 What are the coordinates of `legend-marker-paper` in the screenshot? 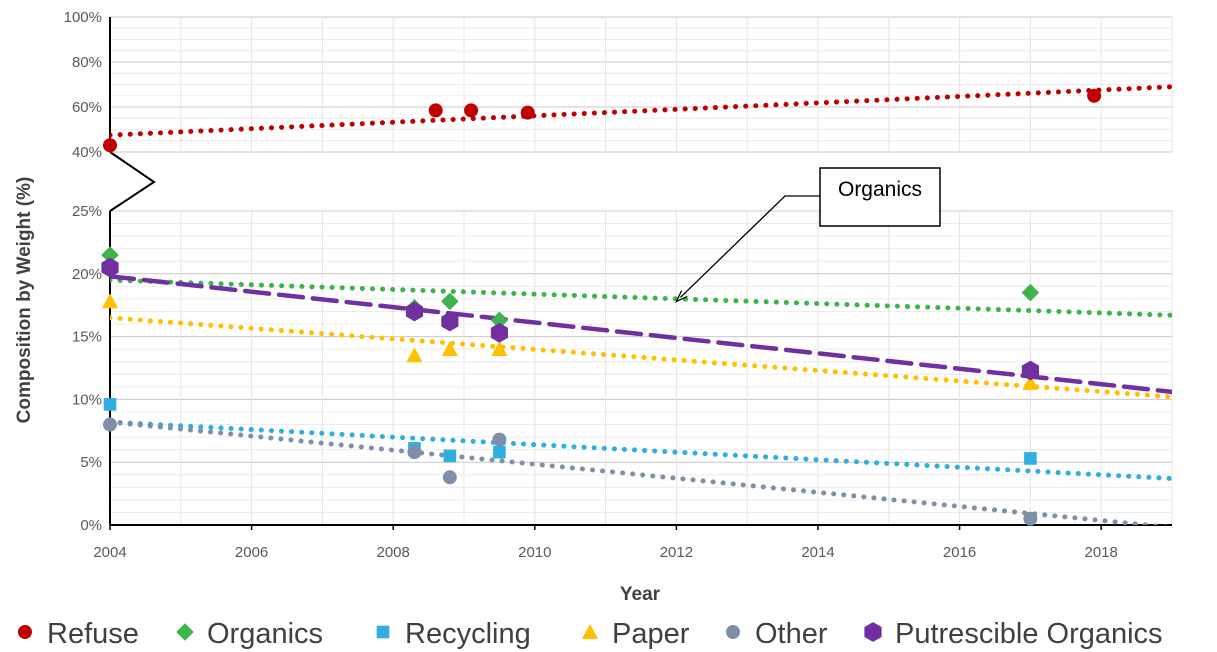 It's located at (590, 631).